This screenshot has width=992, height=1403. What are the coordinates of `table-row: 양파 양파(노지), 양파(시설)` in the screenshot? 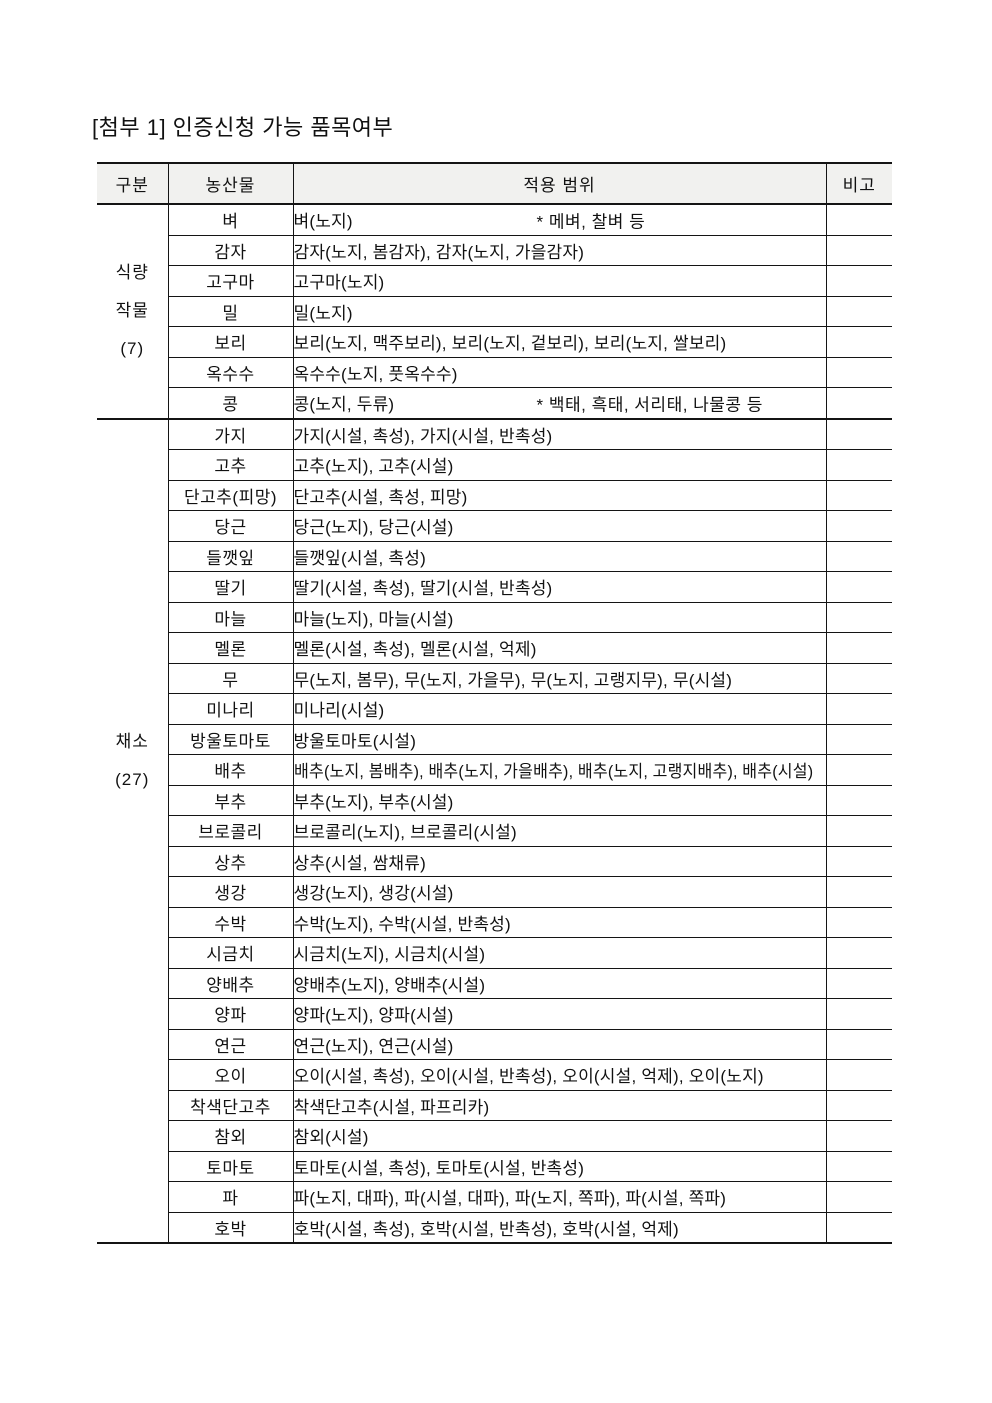 It's located at (494, 1014).